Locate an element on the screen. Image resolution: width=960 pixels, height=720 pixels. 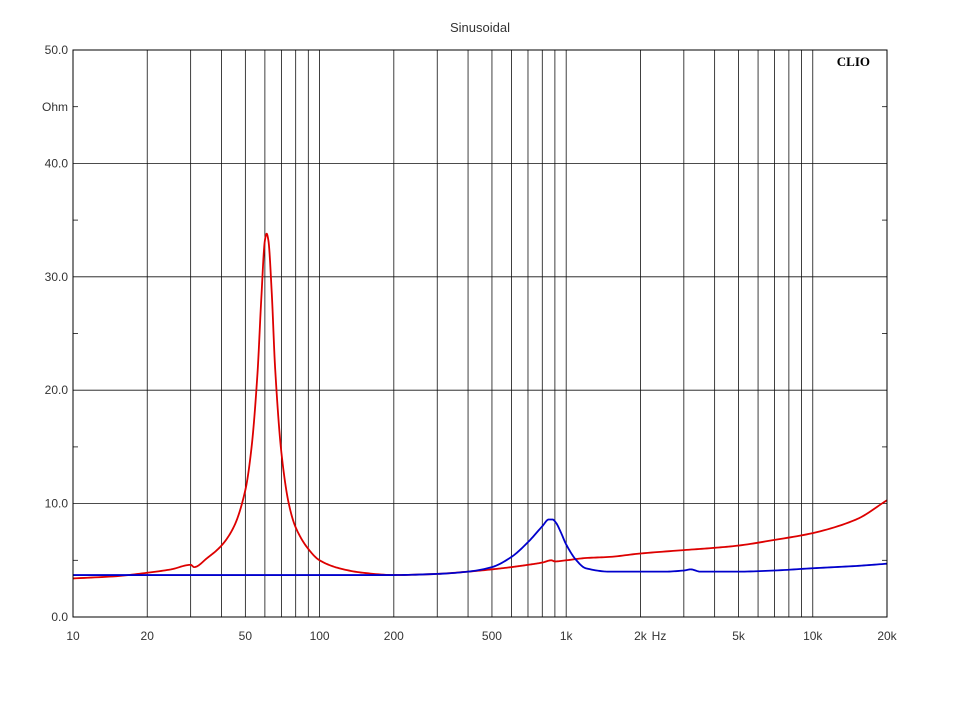
x-tick-label: 10k is located at coordinates (813, 636).